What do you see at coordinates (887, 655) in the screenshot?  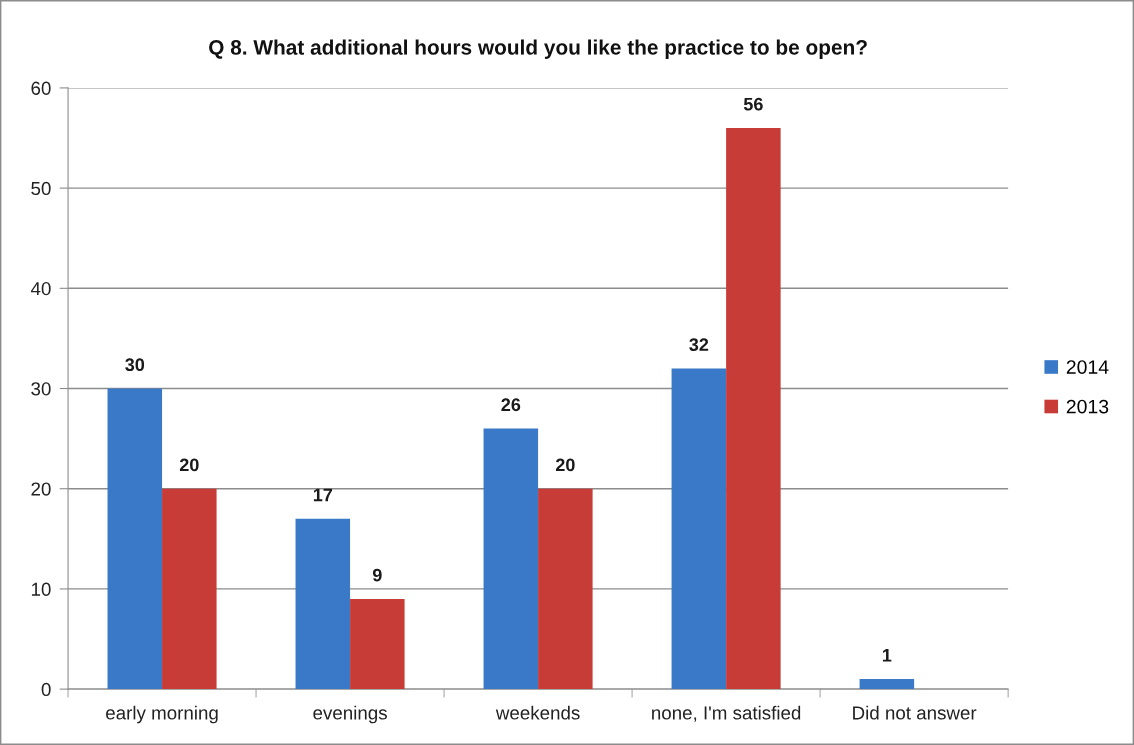 I see `data-label: 1` at bounding box center [887, 655].